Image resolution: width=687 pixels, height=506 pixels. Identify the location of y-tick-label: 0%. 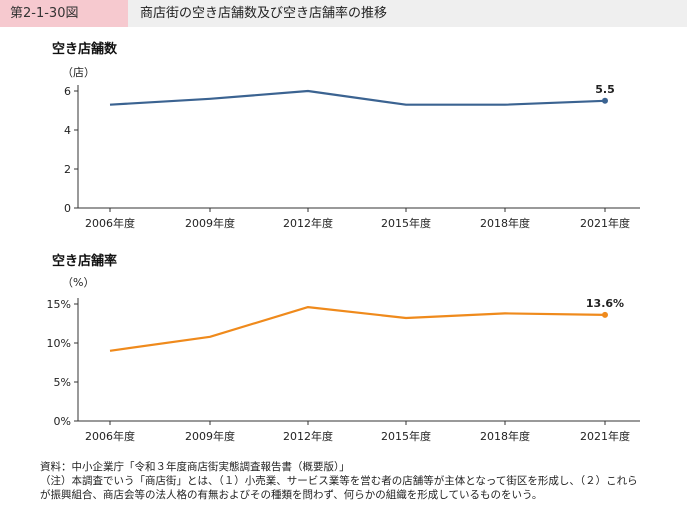
(62, 421).